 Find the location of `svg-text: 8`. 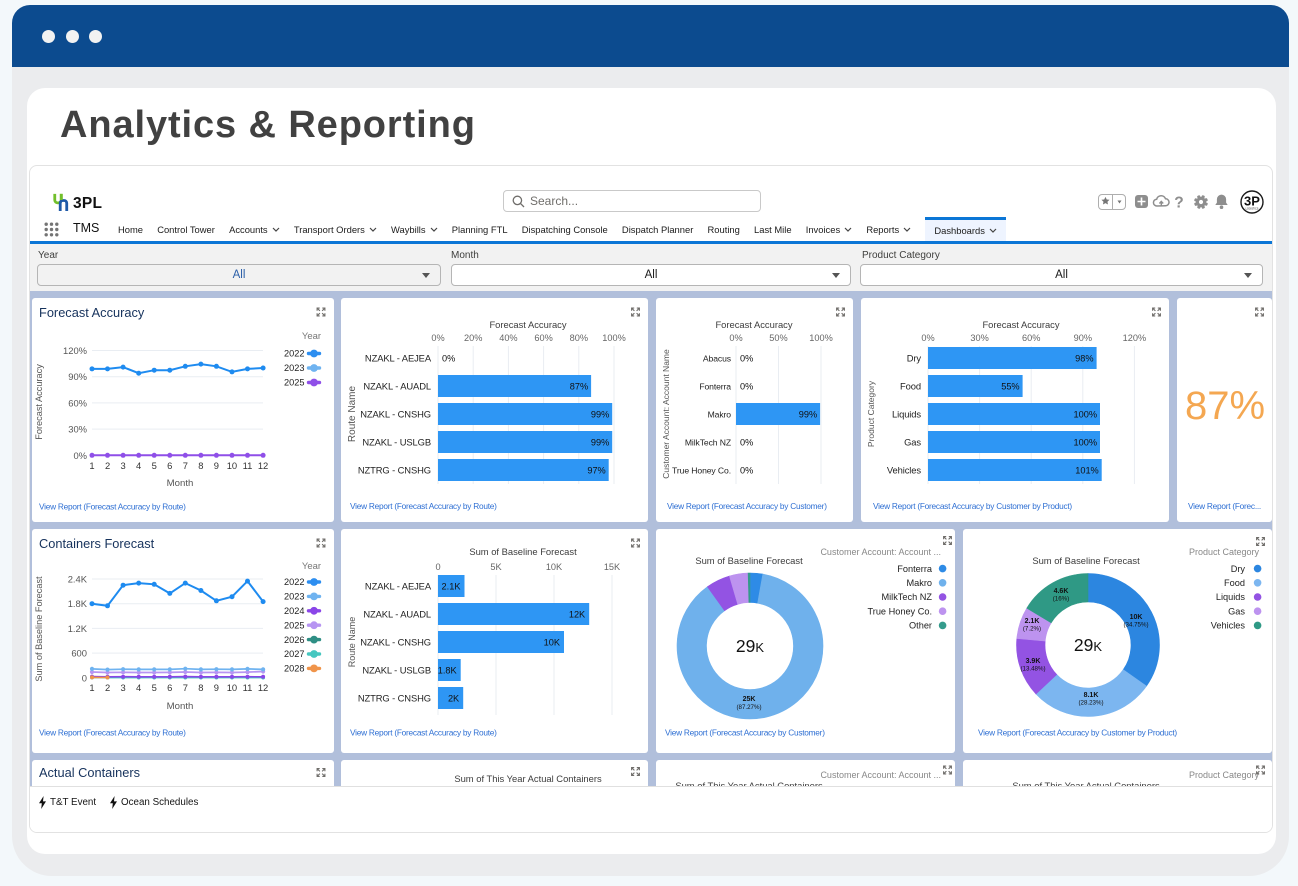

svg-text: 8 is located at coordinates (200, 687).